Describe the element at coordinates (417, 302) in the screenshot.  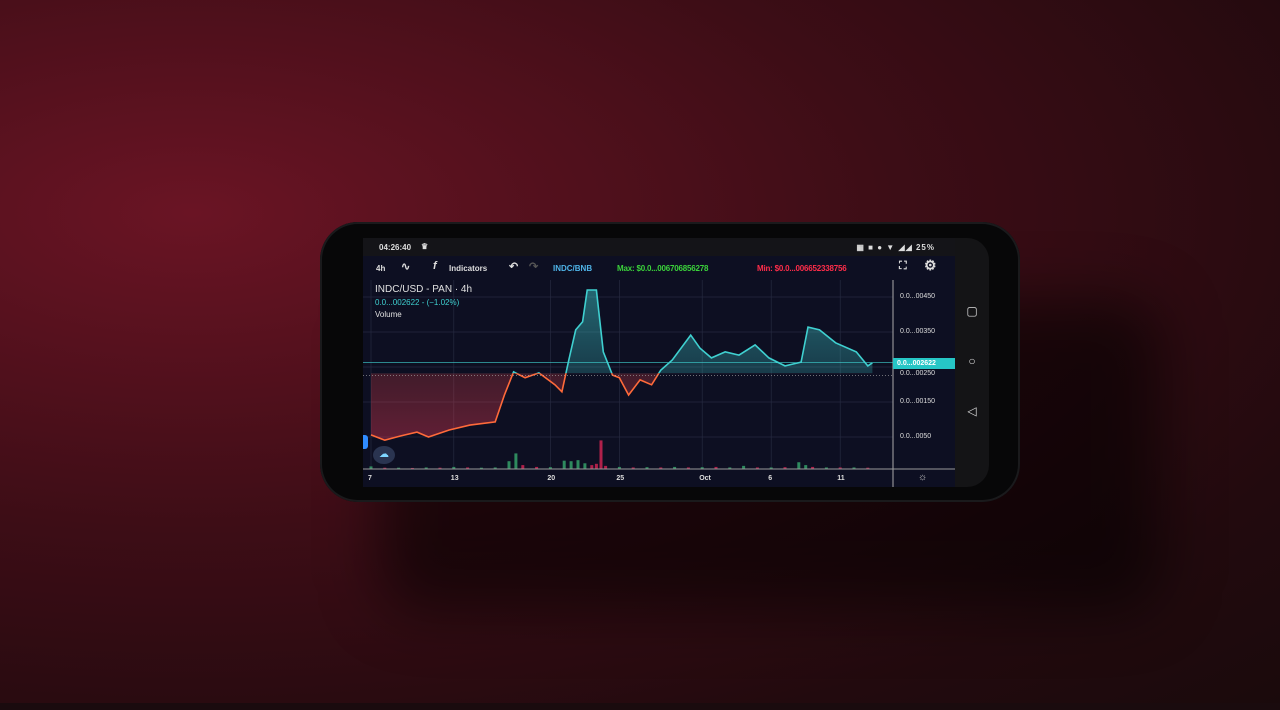
I see `price-change: 0.0...002622 - (−1.02%)` at that location.